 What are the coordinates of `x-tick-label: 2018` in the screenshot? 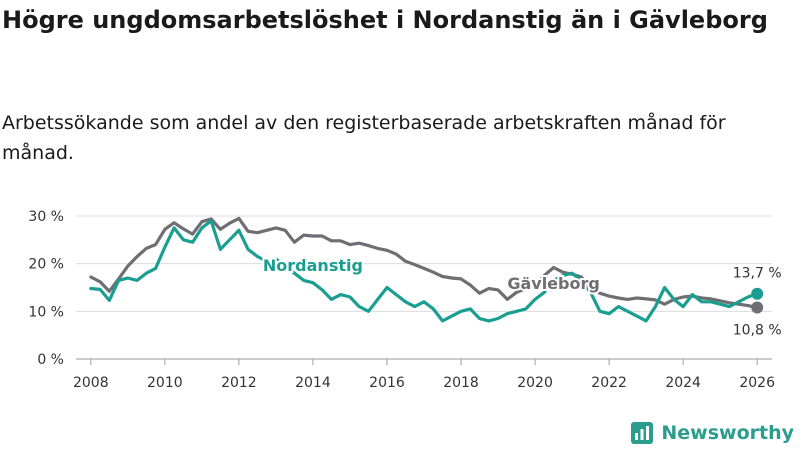 It's located at (461, 383).